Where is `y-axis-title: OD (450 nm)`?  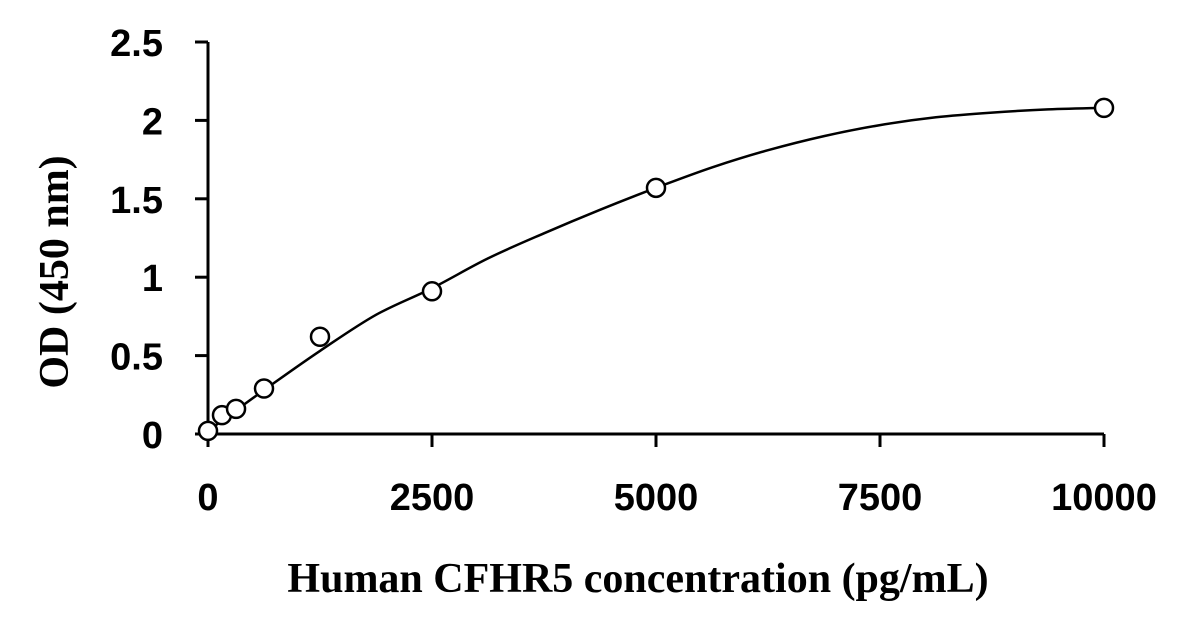 y-axis-title: OD (450 nm) is located at coordinates (55, 271).